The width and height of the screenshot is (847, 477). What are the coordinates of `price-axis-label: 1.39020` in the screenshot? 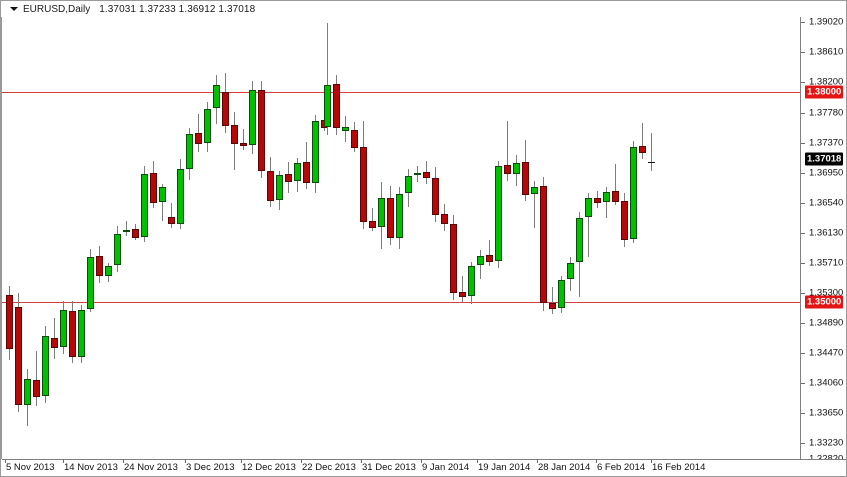 It's located at (826, 22).